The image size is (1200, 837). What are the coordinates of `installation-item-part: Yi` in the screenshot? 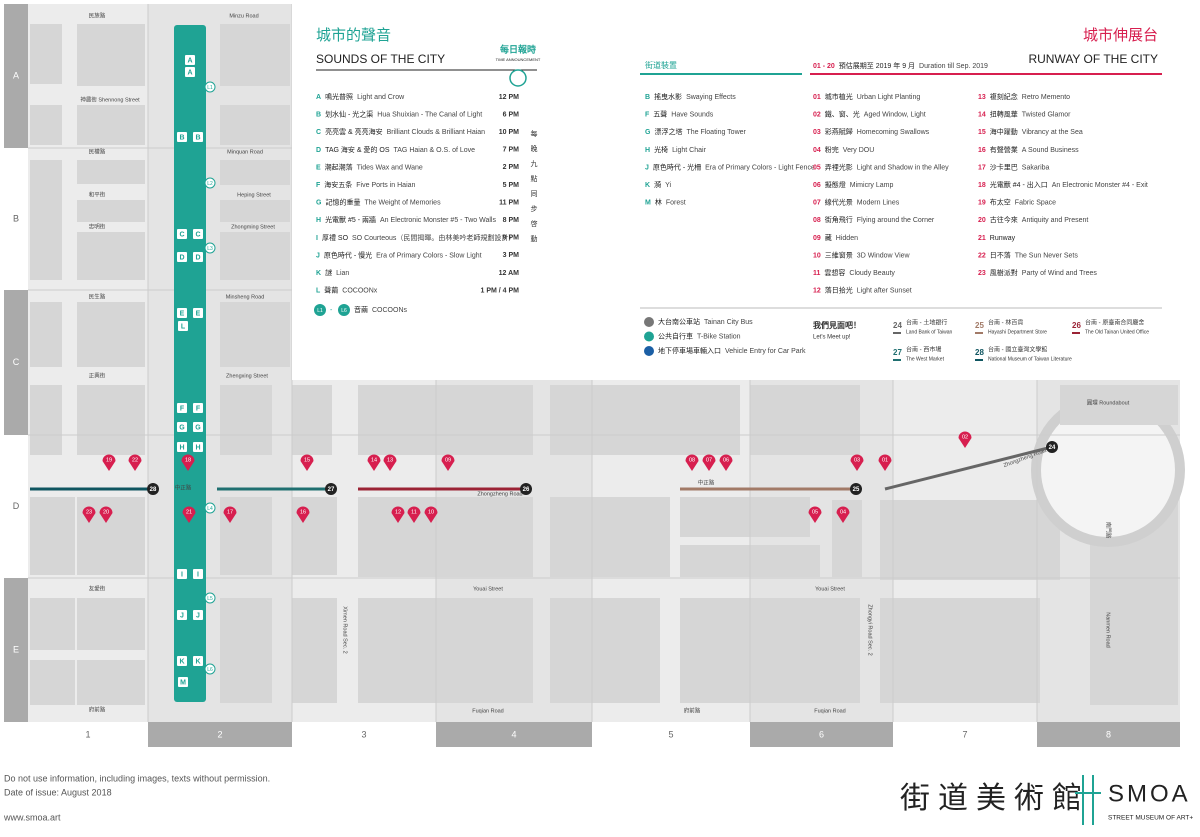 It's located at (668, 185).